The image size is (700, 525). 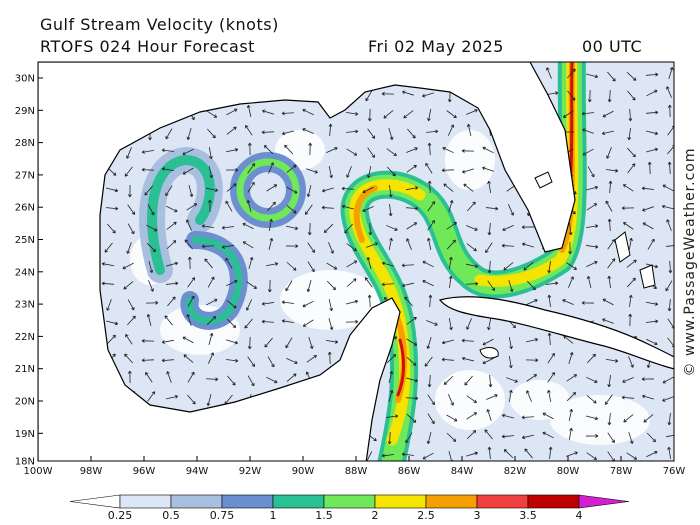 I want to click on title: Gulf Stream Velocity (knots), so click(x=159, y=24).